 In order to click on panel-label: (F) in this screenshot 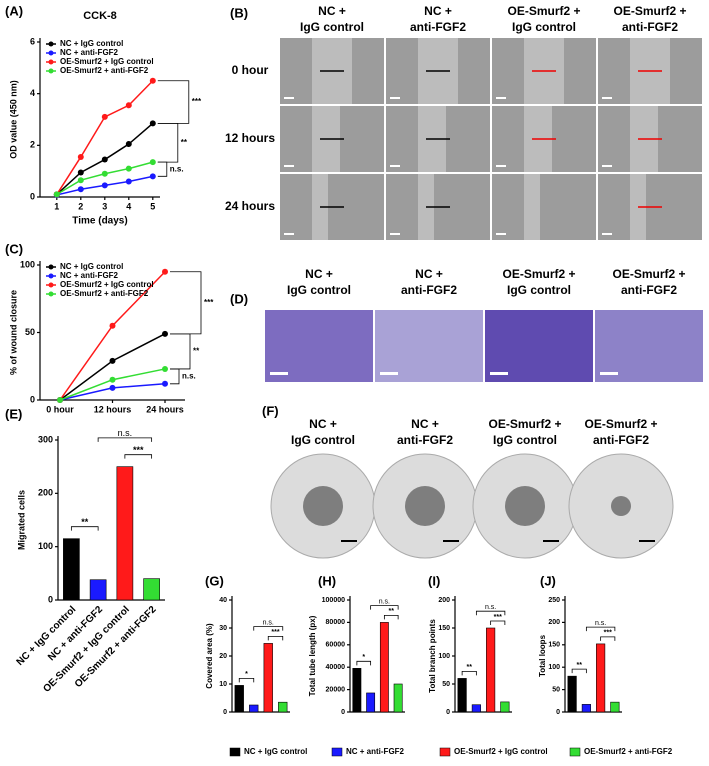, I will do `click(270, 410)`.